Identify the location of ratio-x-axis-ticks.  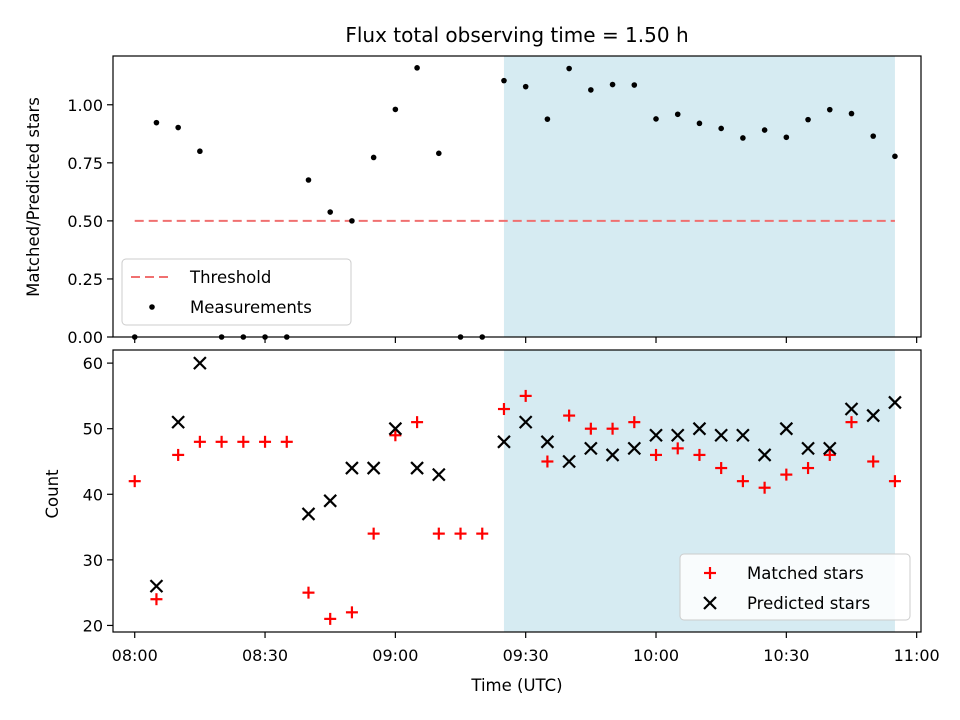
(526, 340).